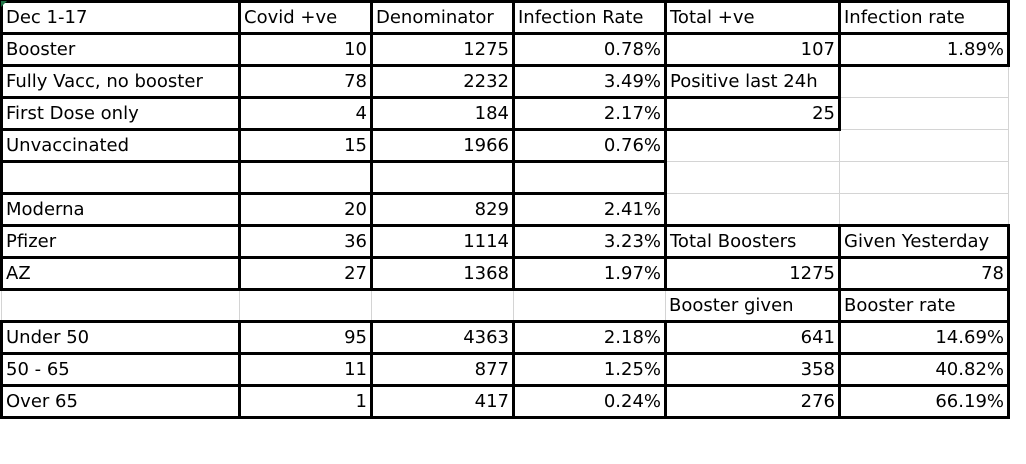  What do you see at coordinates (443, 242) in the screenshot?
I see `denominator-cell: 1114` at bounding box center [443, 242].